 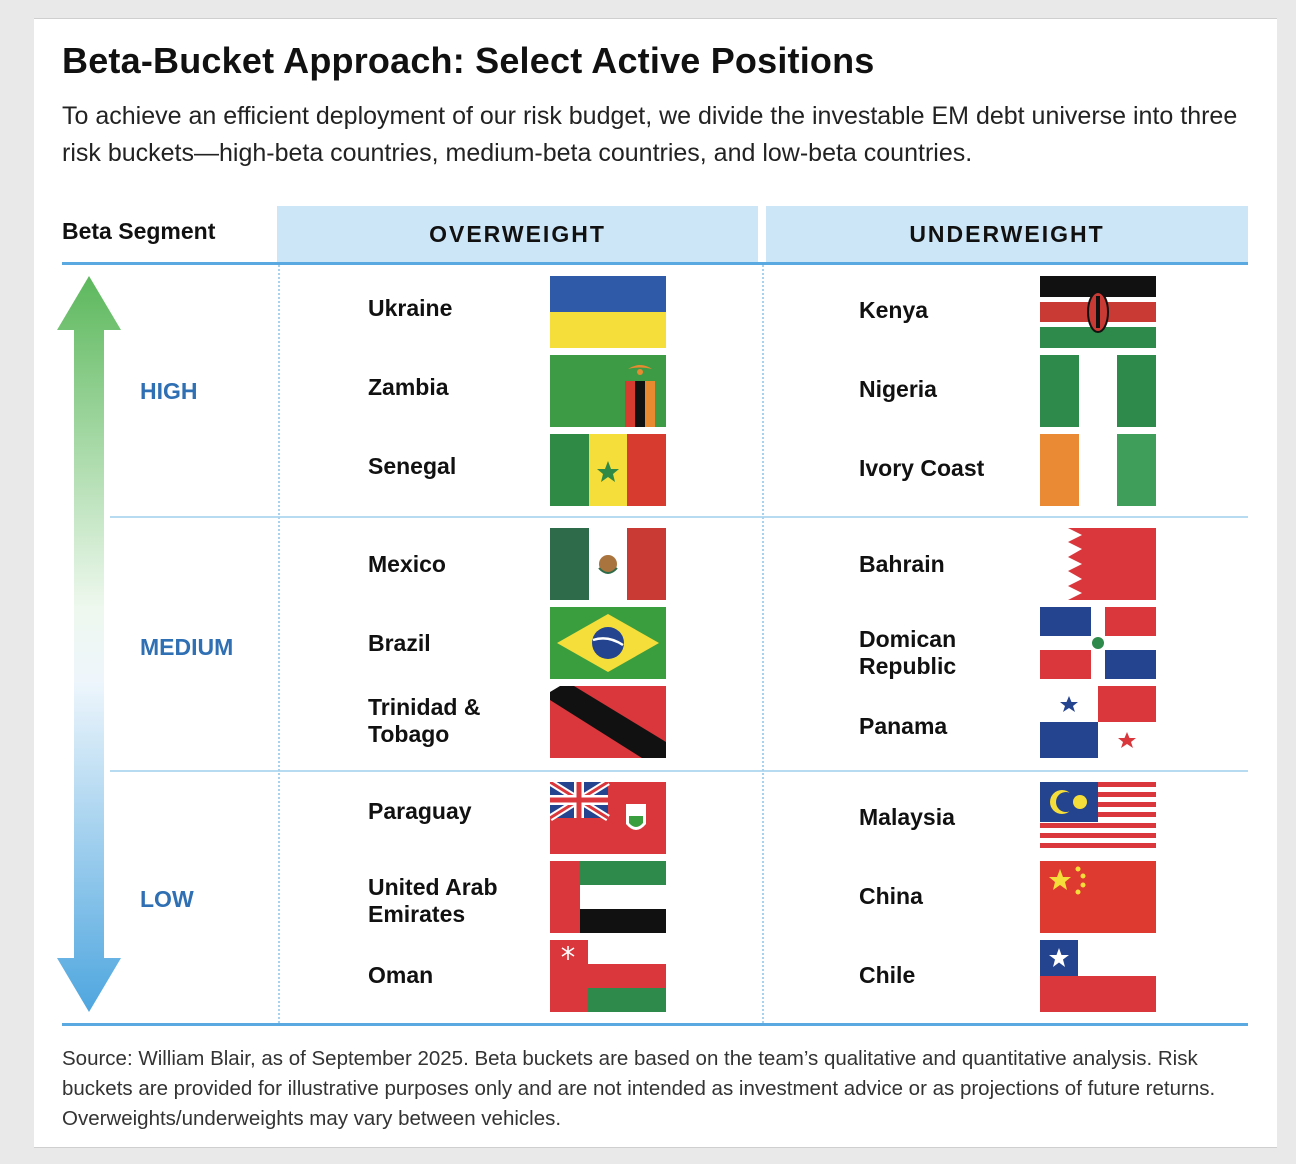 What do you see at coordinates (1098, 722) in the screenshot?
I see `flag-panama-icon` at bounding box center [1098, 722].